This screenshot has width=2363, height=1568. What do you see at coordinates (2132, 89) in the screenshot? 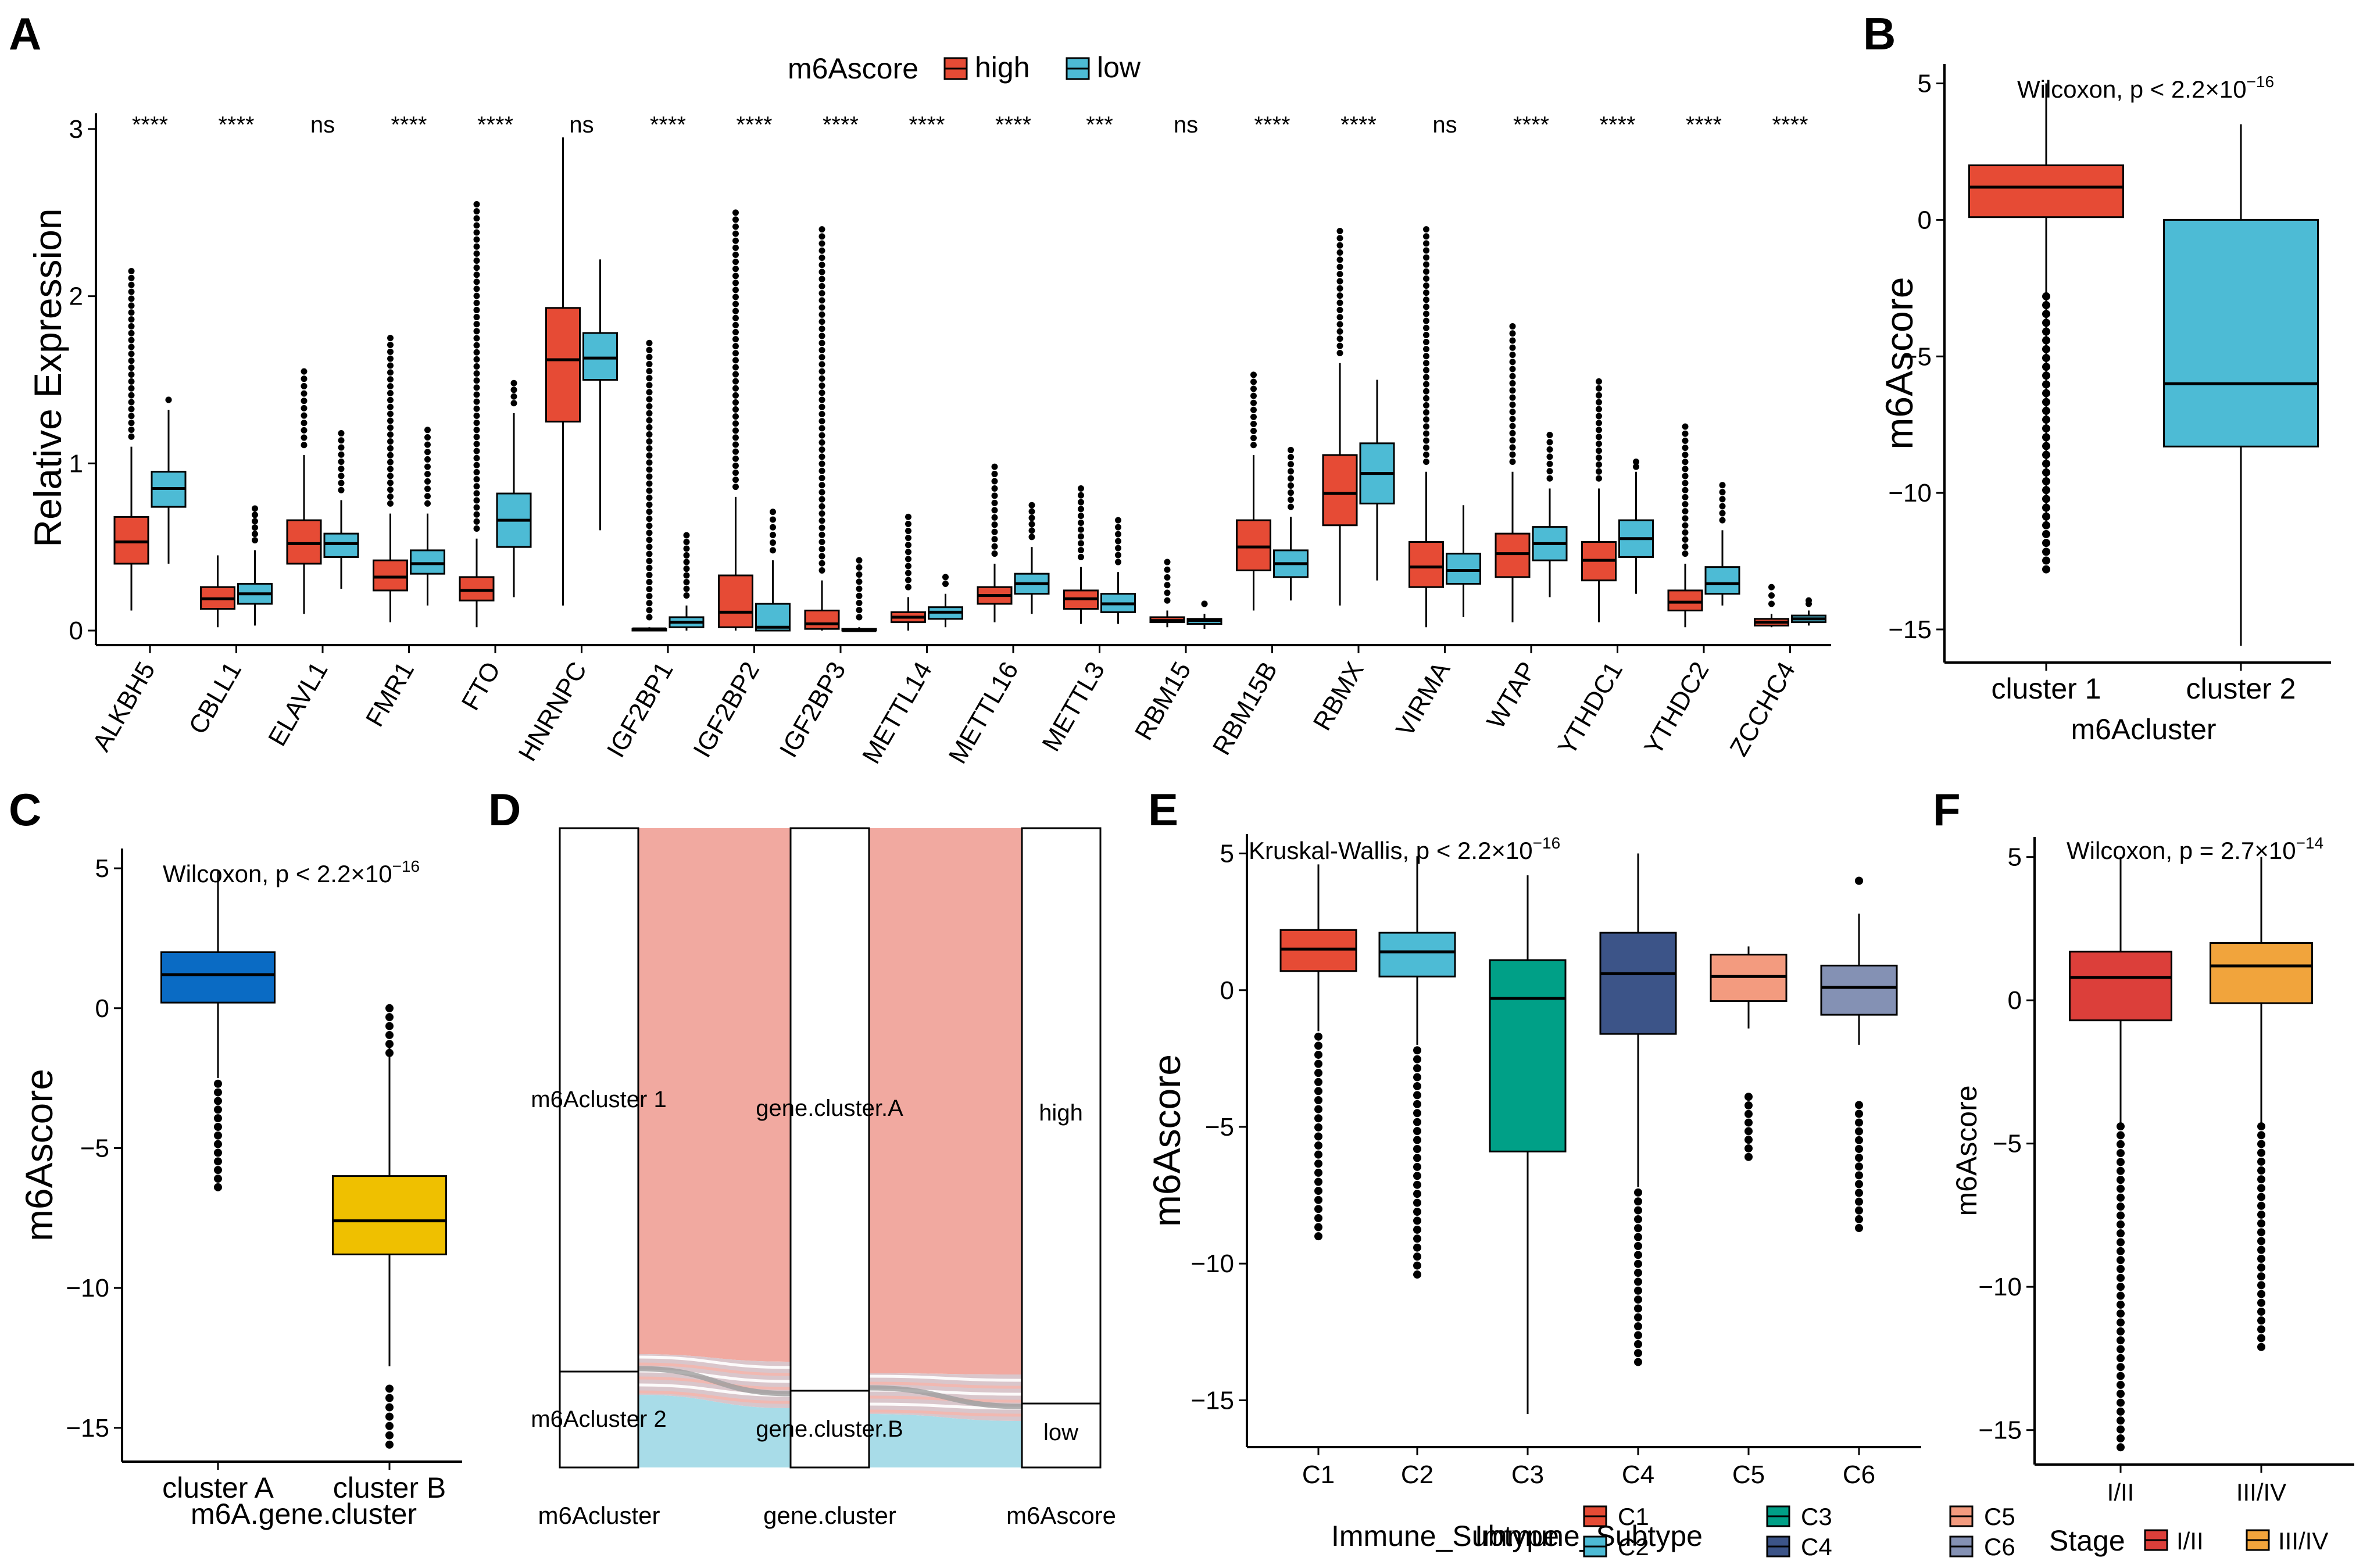
I see `stat-text: Wilcoxon, p < 2.2×10` at bounding box center [2132, 89].